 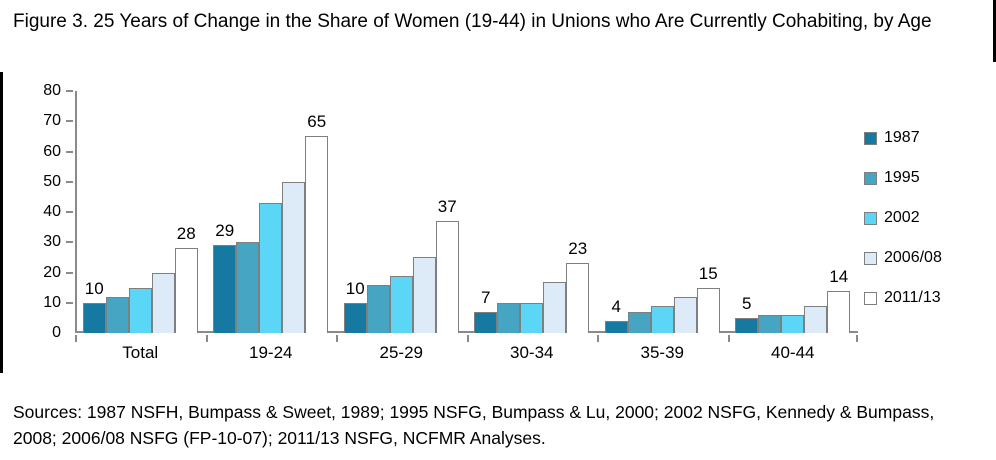 What do you see at coordinates (793, 352) in the screenshot?
I see `x-category-label: 40-44` at bounding box center [793, 352].